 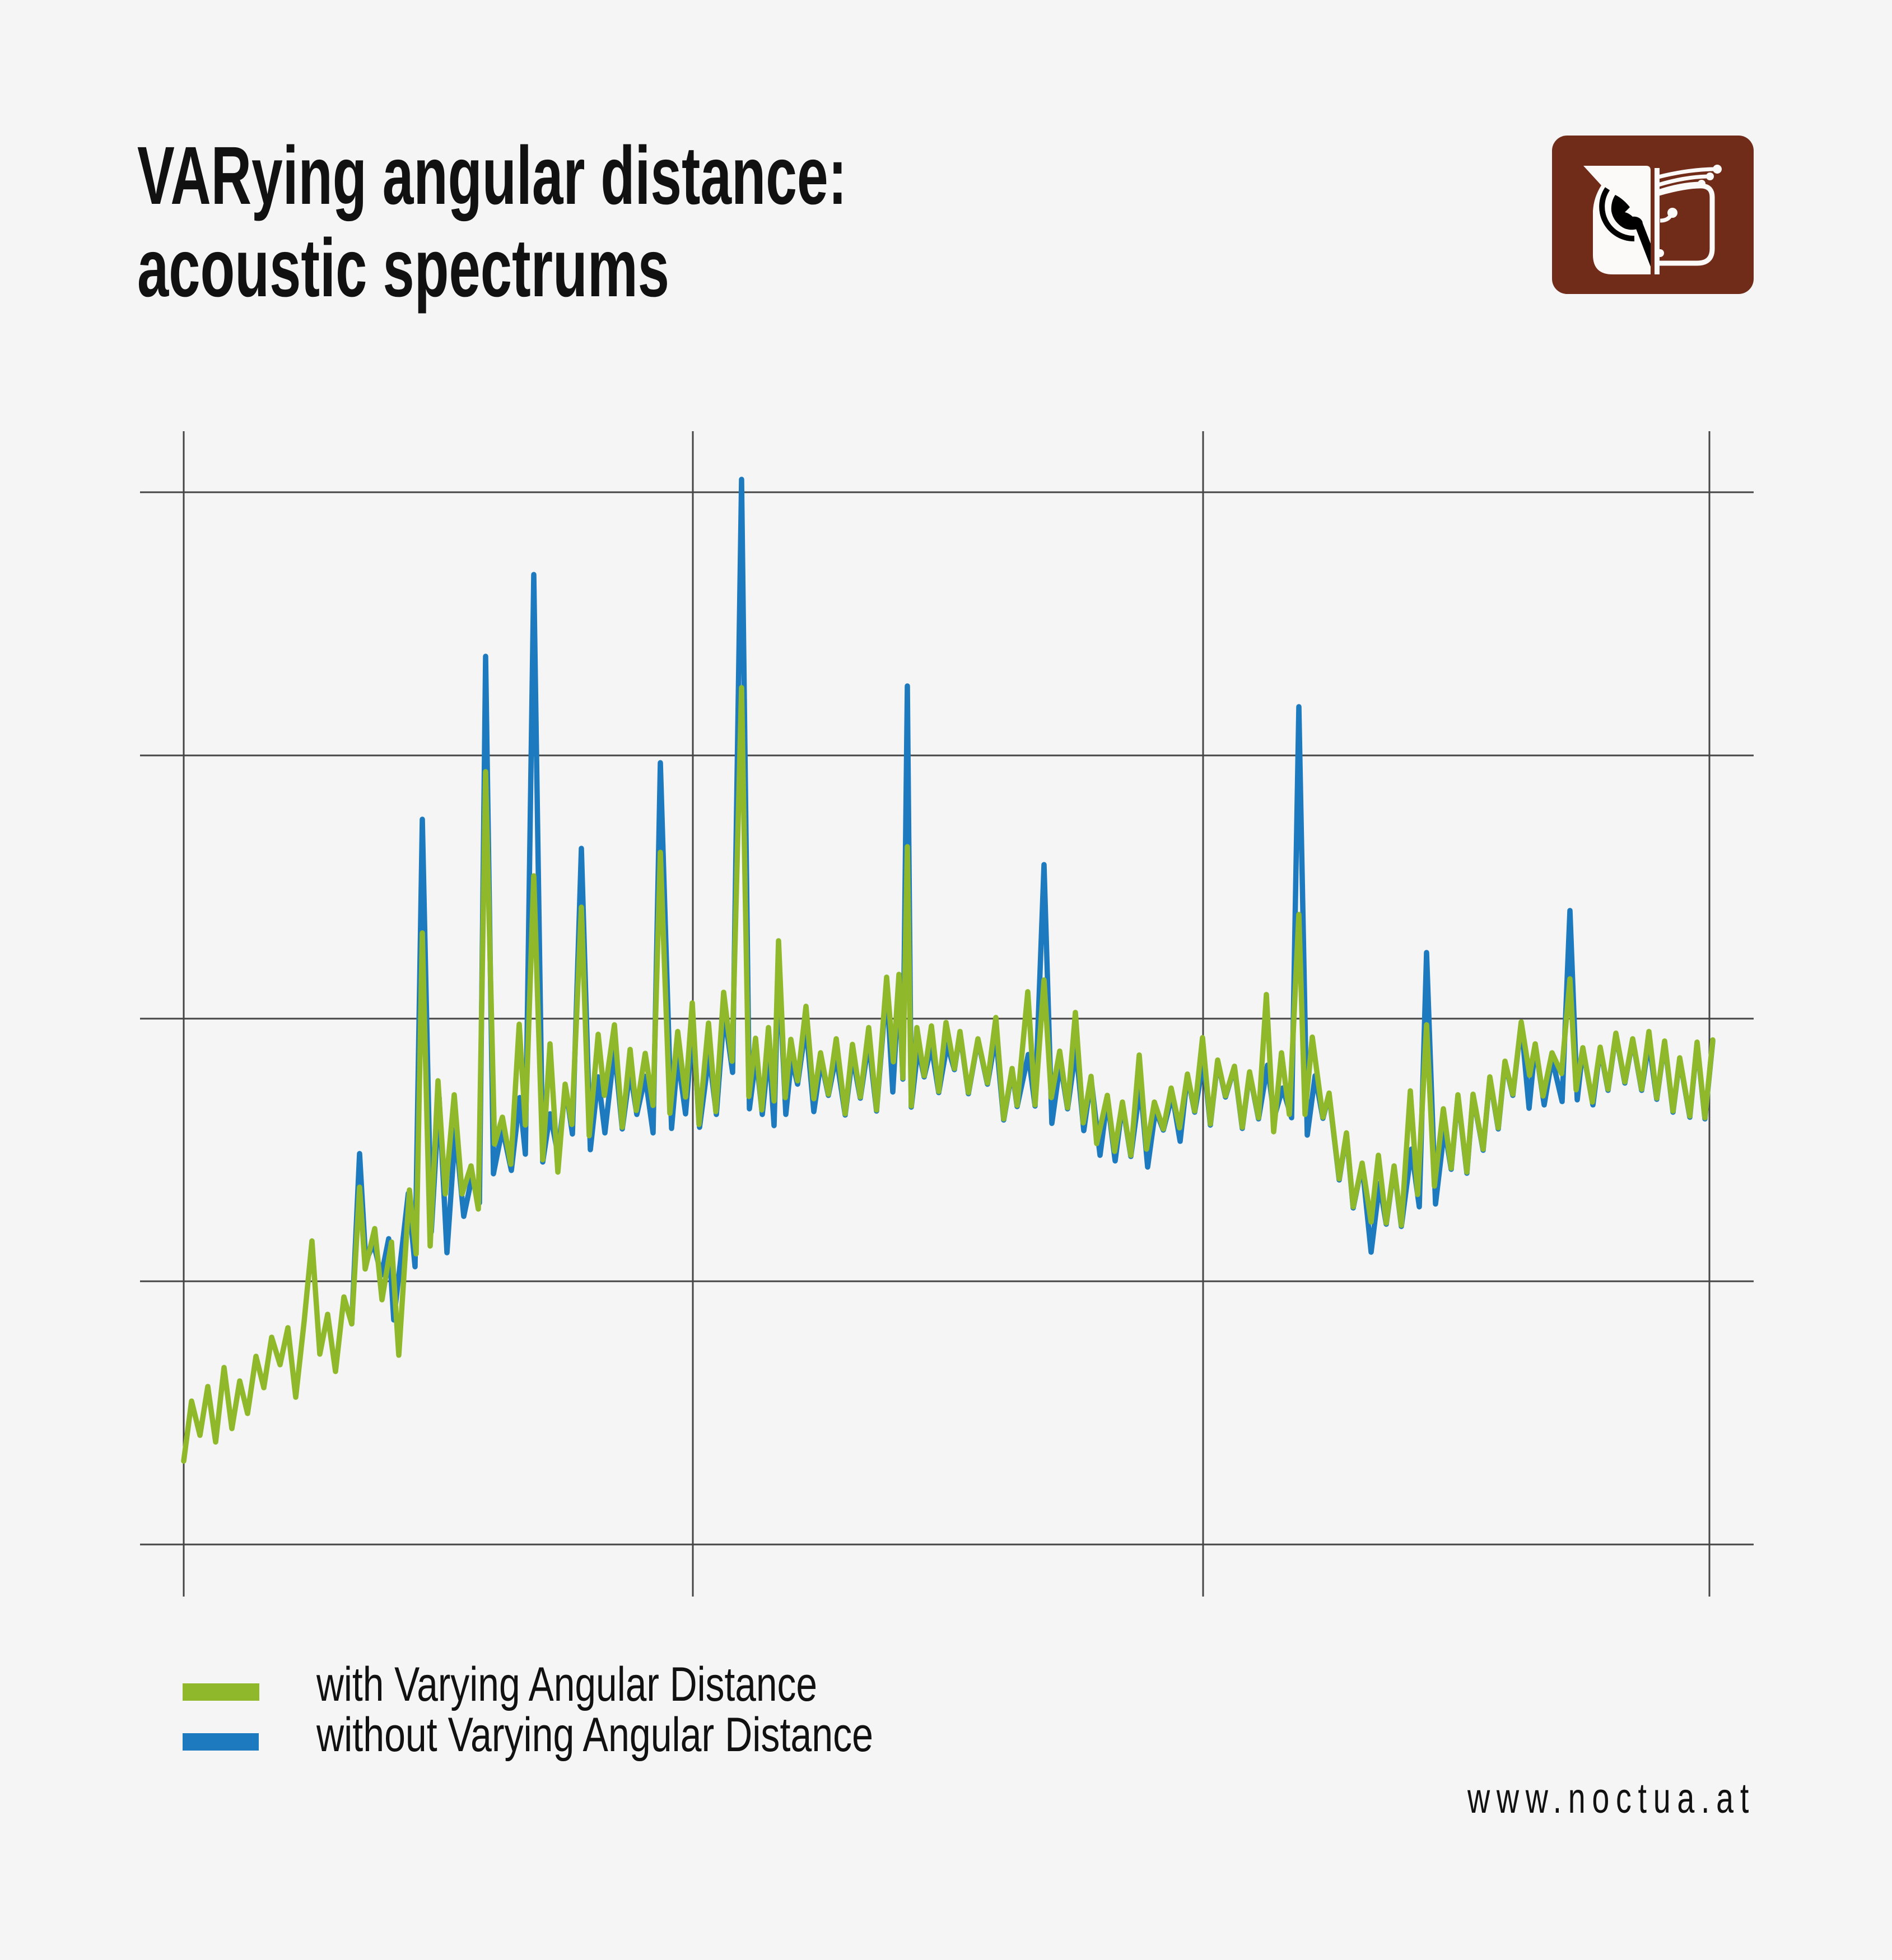 What do you see at coordinates (566, 1685) in the screenshot?
I see `svg-text: with Varying Angular Distance` at bounding box center [566, 1685].